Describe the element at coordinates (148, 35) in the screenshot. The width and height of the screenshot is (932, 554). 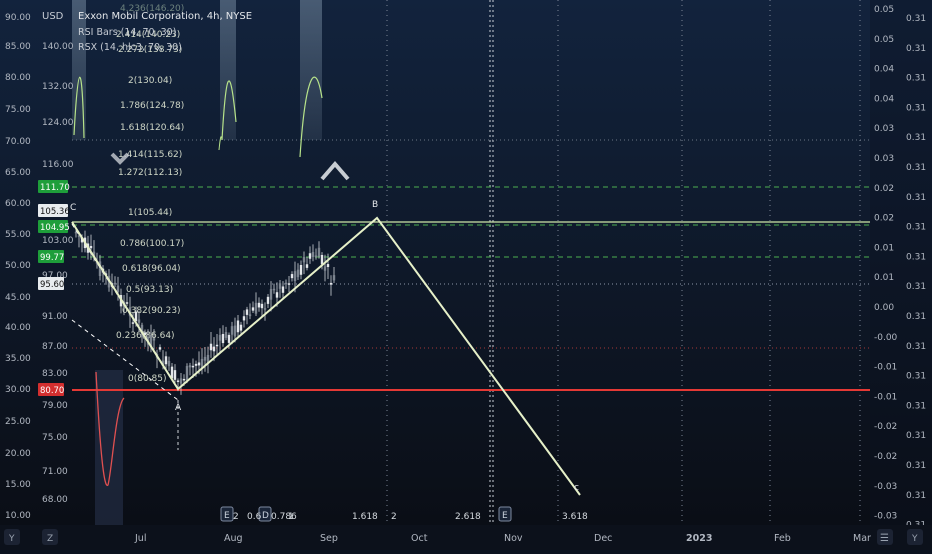
I see `fib-level-label: 2.414(140.23)` at that location.